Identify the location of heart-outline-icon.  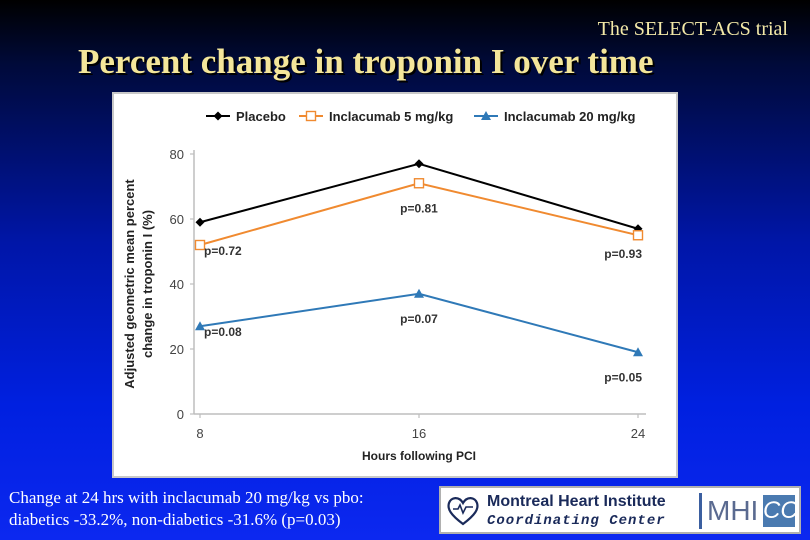
(463, 511).